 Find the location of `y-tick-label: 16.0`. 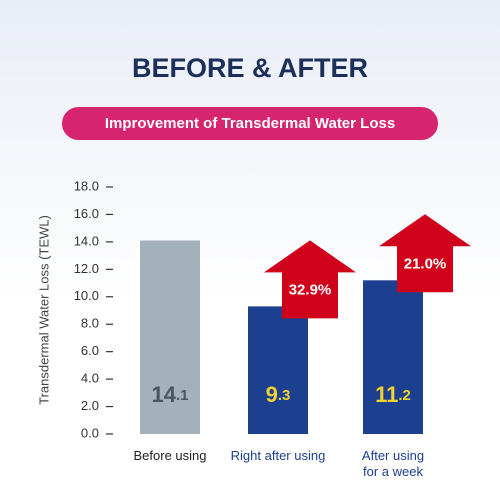

y-tick-label: 16.0 is located at coordinates (86, 213).